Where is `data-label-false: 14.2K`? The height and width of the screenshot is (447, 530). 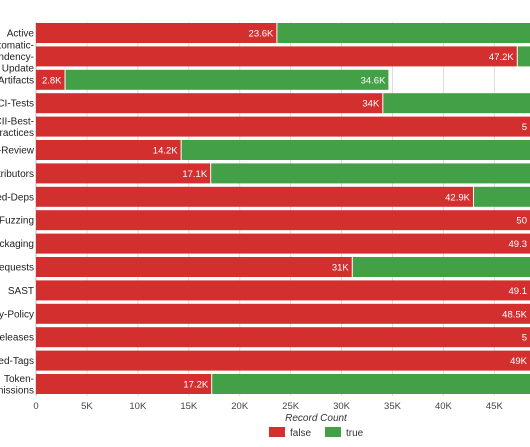 data-label-false: 14.2K is located at coordinates (165, 151).